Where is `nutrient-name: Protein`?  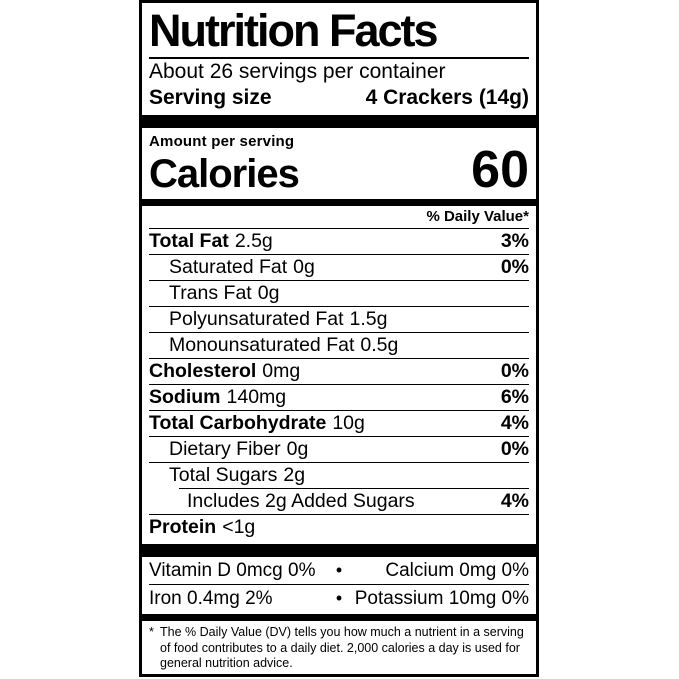
nutrient-name: Protein is located at coordinates (183, 527).